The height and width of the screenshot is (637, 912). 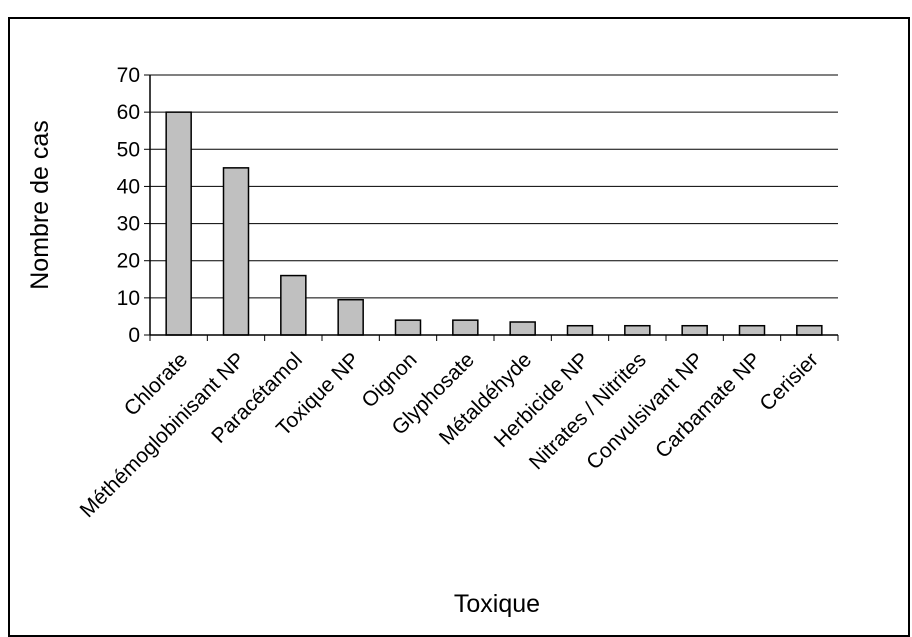 What do you see at coordinates (40, 205) in the screenshot?
I see `y-axis-title: Nombre de cas` at bounding box center [40, 205].